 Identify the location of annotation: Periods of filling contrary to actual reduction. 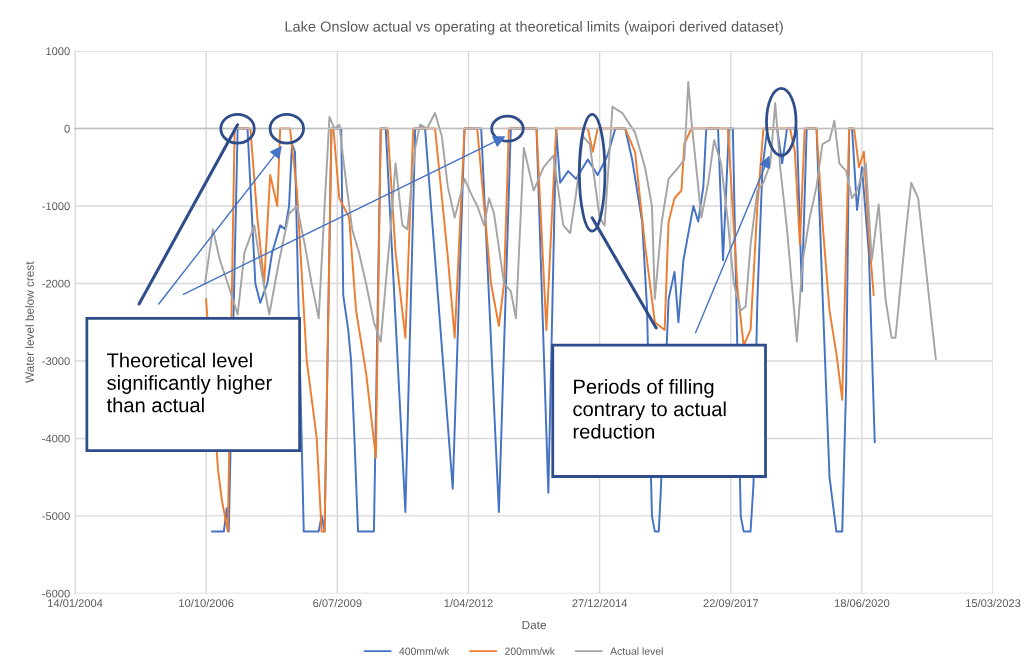
(649, 409).